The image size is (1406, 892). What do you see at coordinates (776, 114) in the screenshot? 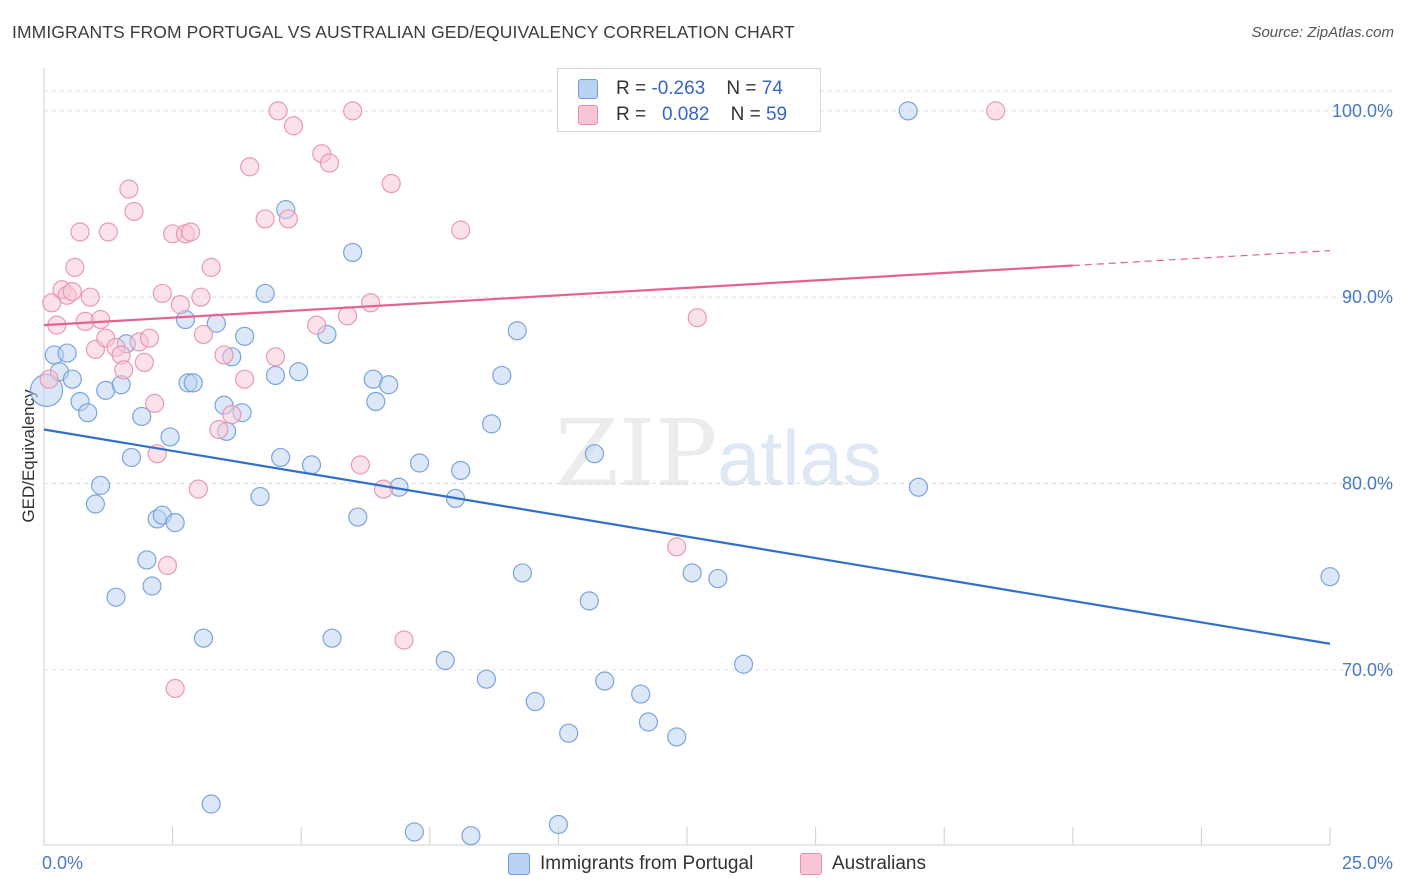
I see `n-value: 59` at bounding box center [776, 114].